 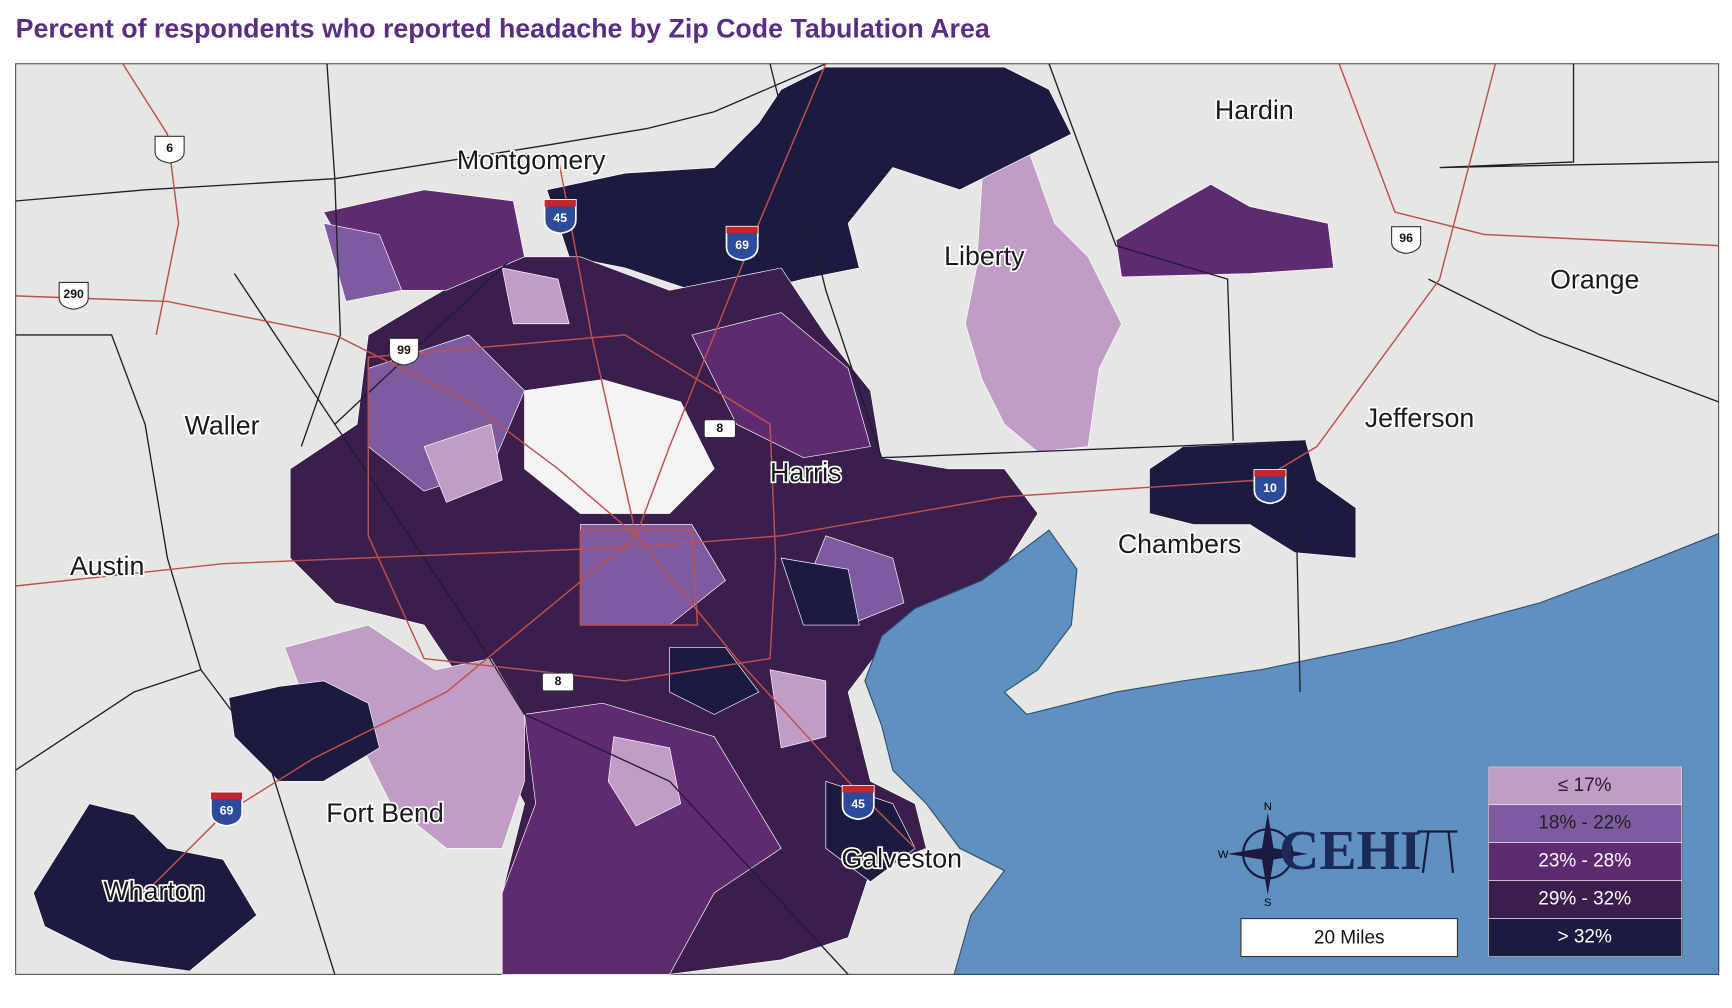 I want to click on compass-ring, so click(x=1268, y=854).